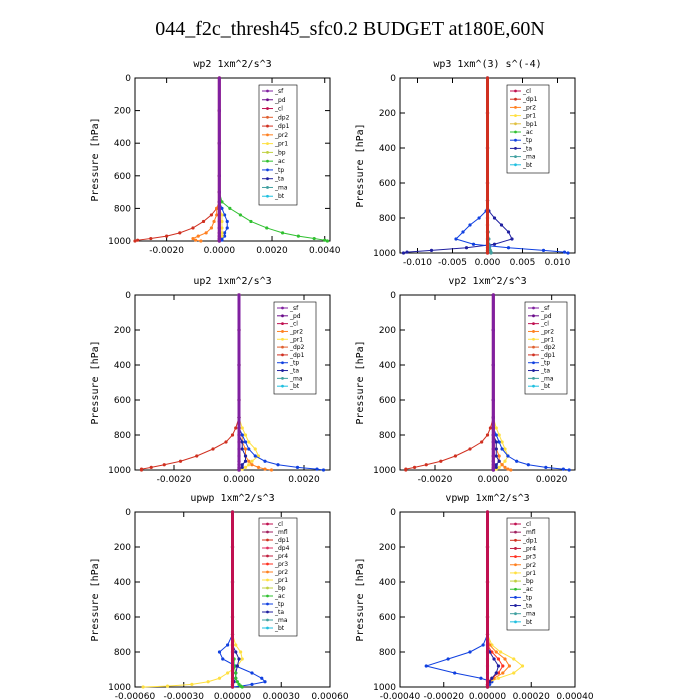 The height and width of the screenshot is (700, 700). I want to click on x-tick-label: -0.00060, so click(135, 696).